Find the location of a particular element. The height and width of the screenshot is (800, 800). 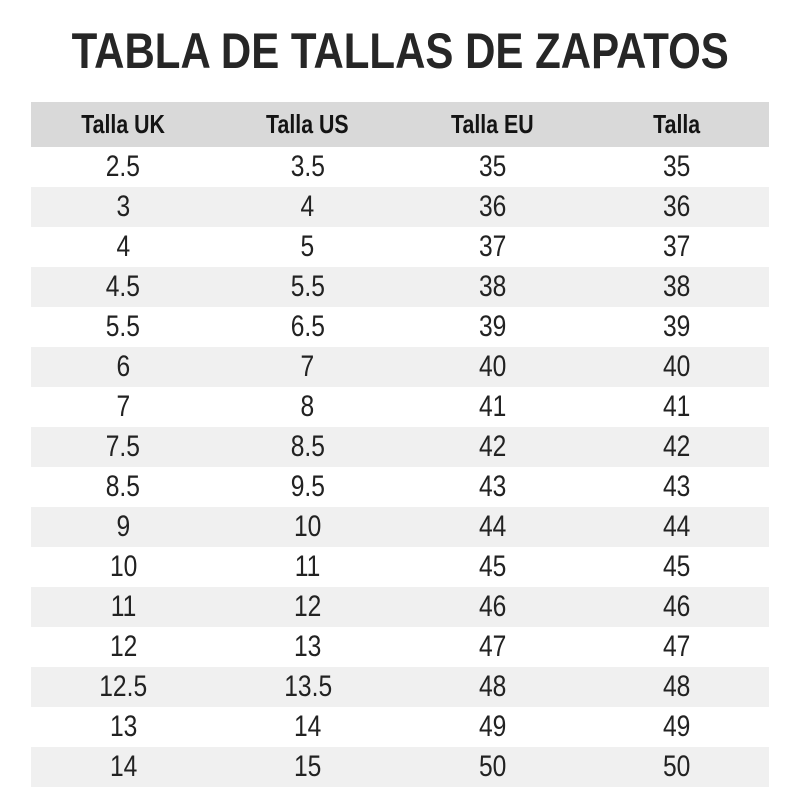

table-cell: 42 is located at coordinates (677, 447).